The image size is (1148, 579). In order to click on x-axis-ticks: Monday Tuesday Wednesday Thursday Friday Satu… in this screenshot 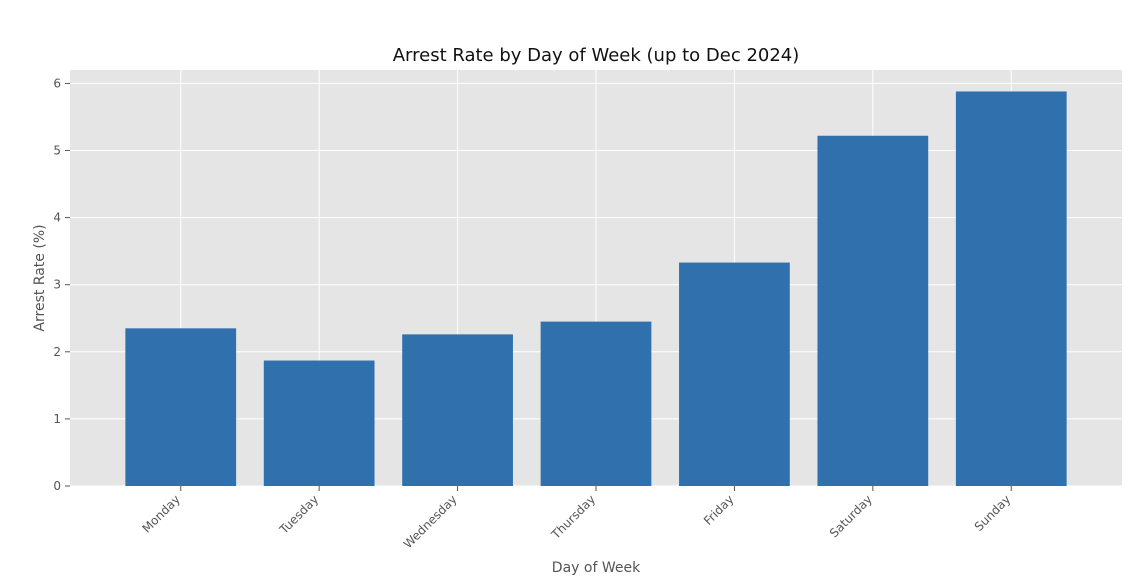, I will do `click(576, 518)`.